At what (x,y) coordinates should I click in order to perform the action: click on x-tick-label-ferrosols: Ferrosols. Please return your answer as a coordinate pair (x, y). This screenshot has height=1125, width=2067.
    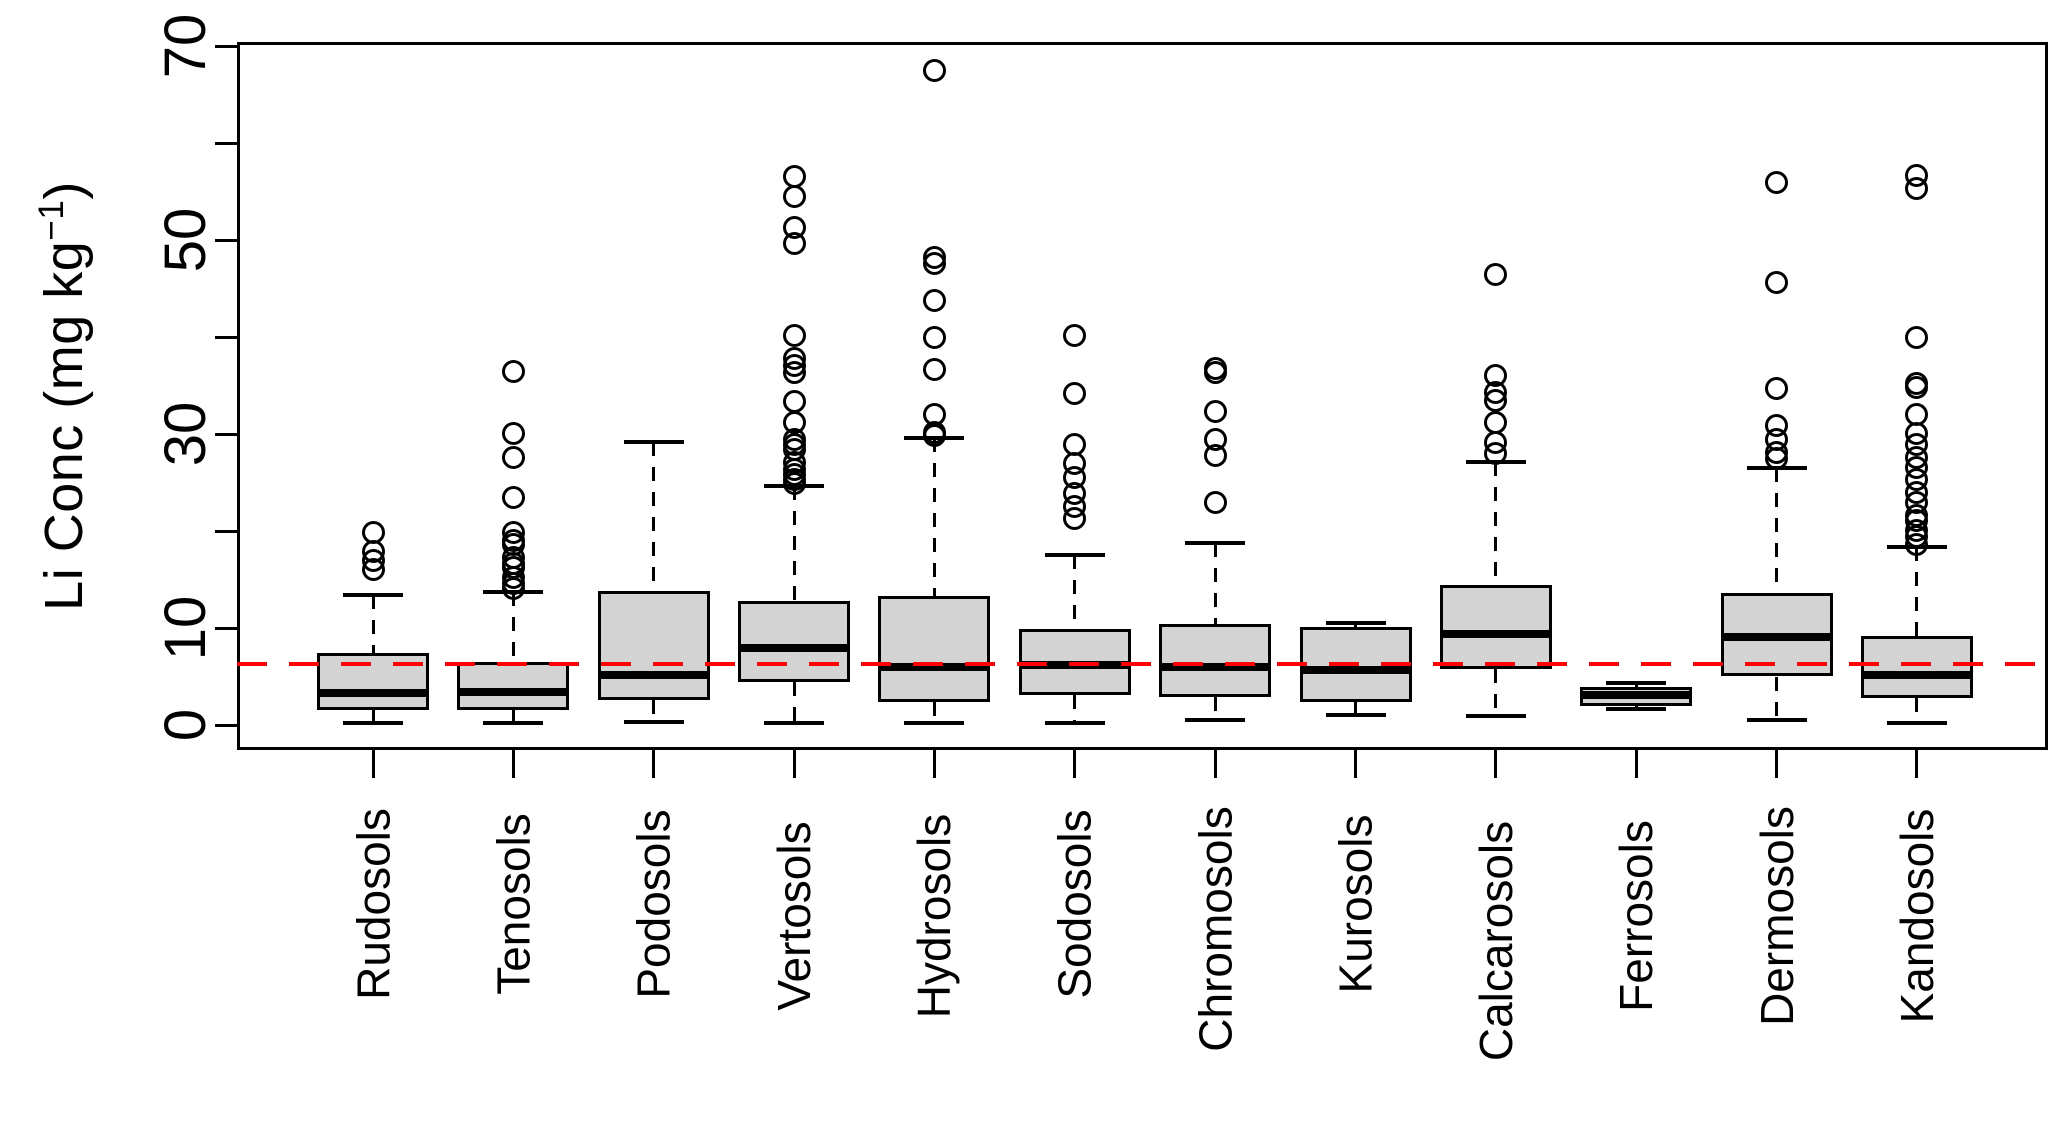
    Looking at the image, I should click on (1636, 916).